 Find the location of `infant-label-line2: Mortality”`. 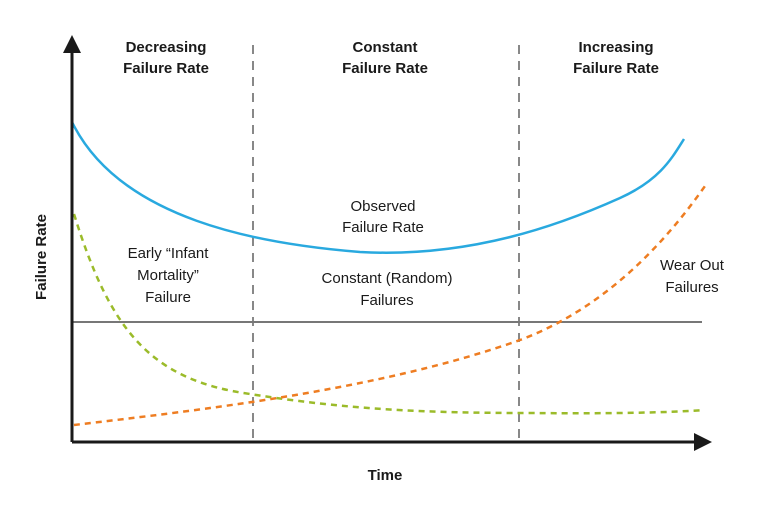

infant-label-line2: Mortality” is located at coordinates (168, 275).